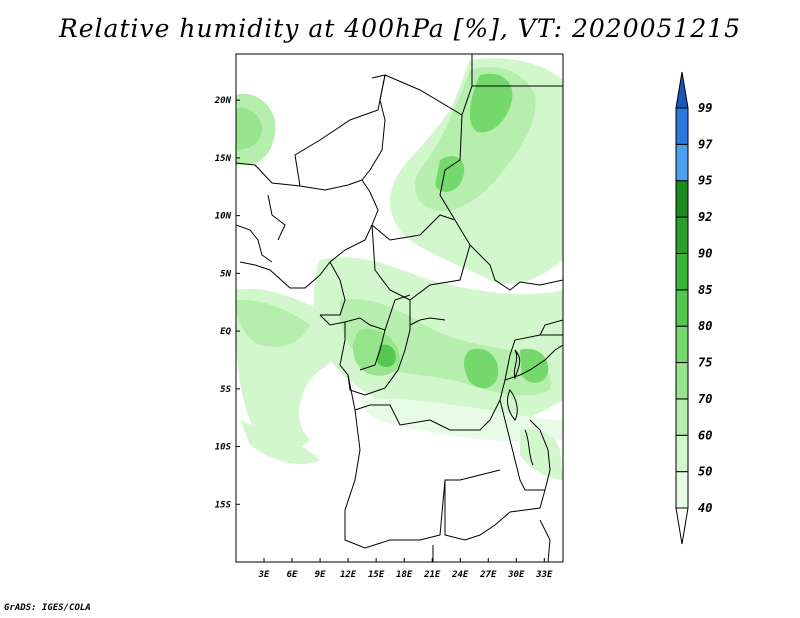 The image size is (800, 618). What do you see at coordinates (705, 108) in the screenshot?
I see `colorbar-label: 99` at bounding box center [705, 108].